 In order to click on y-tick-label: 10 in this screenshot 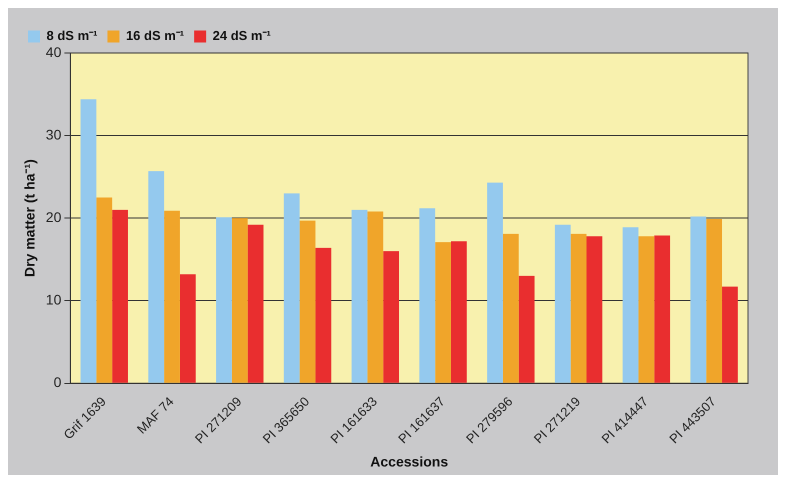, I will do `click(54, 300)`.